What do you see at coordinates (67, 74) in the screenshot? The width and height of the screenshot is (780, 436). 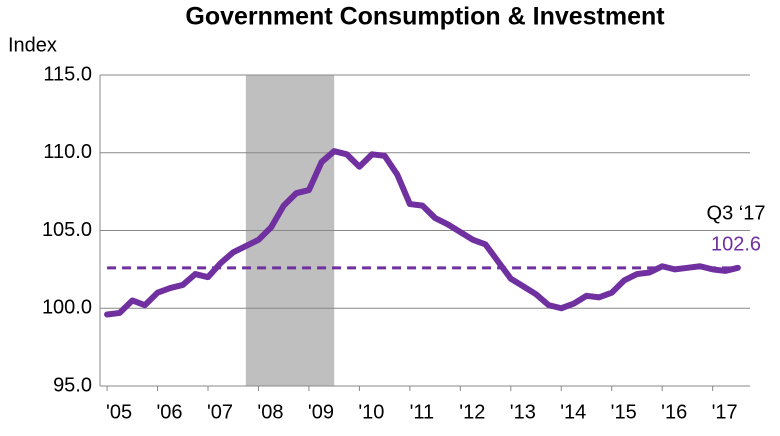 I see `y-tick-label: 115.0` at bounding box center [67, 74].